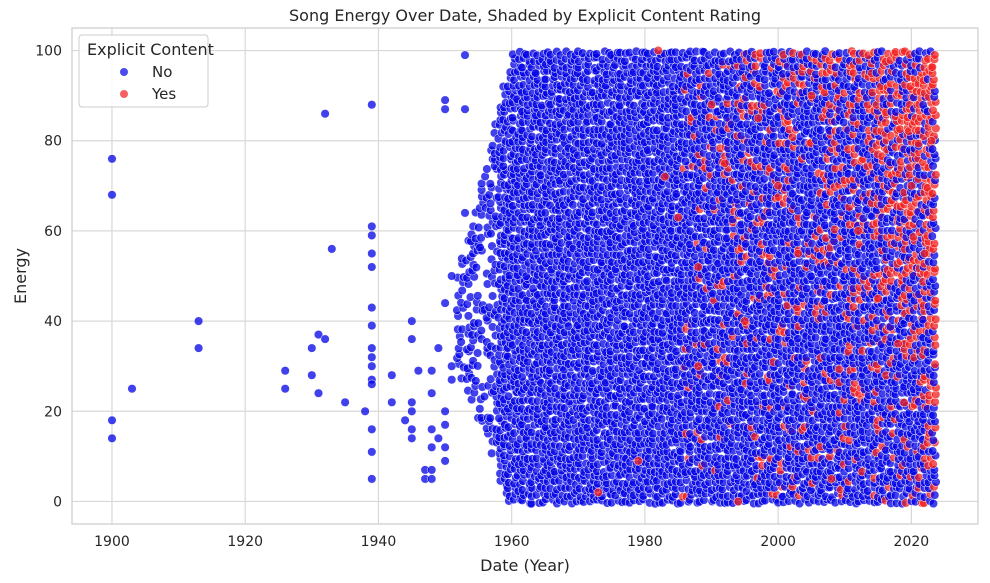 The height and width of the screenshot is (583, 990). Describe the element at coordinates (755, 66) in the screenshot. I see `explicit-point` at that location.